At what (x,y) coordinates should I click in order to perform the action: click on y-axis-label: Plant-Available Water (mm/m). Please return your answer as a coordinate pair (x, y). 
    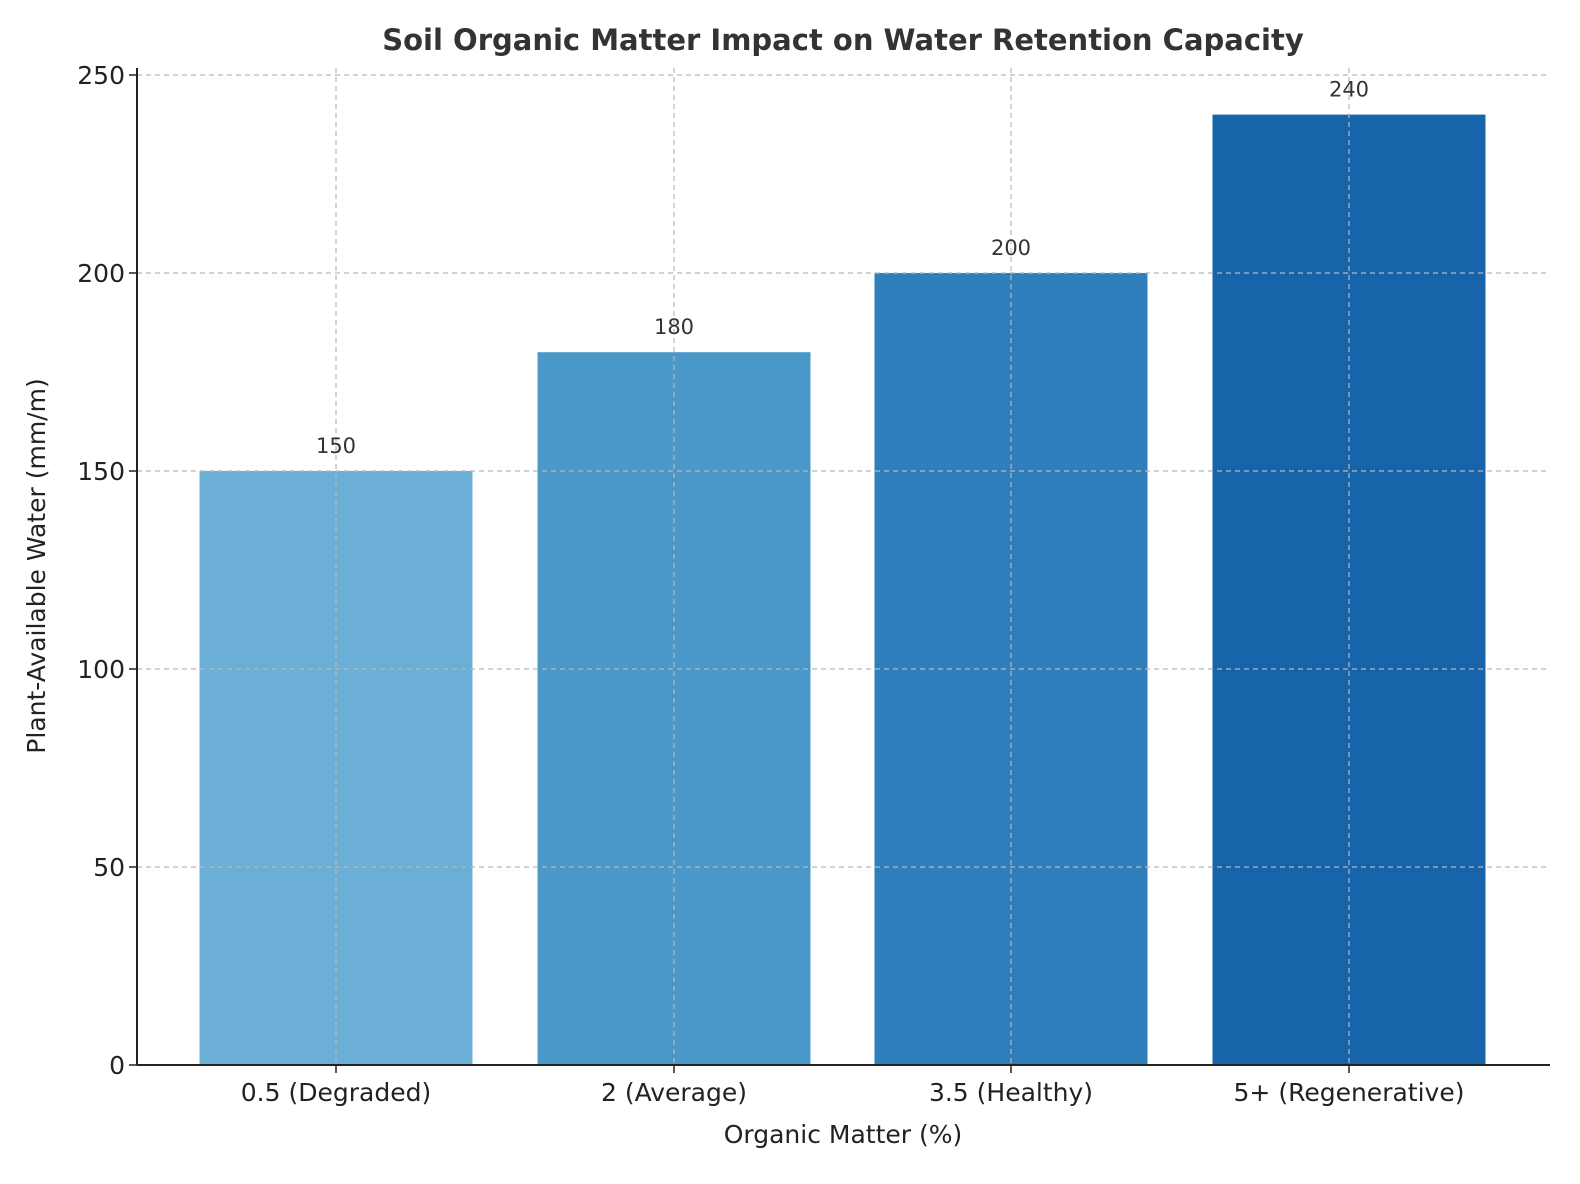
    Looking at the image, I should click on (36, 565).